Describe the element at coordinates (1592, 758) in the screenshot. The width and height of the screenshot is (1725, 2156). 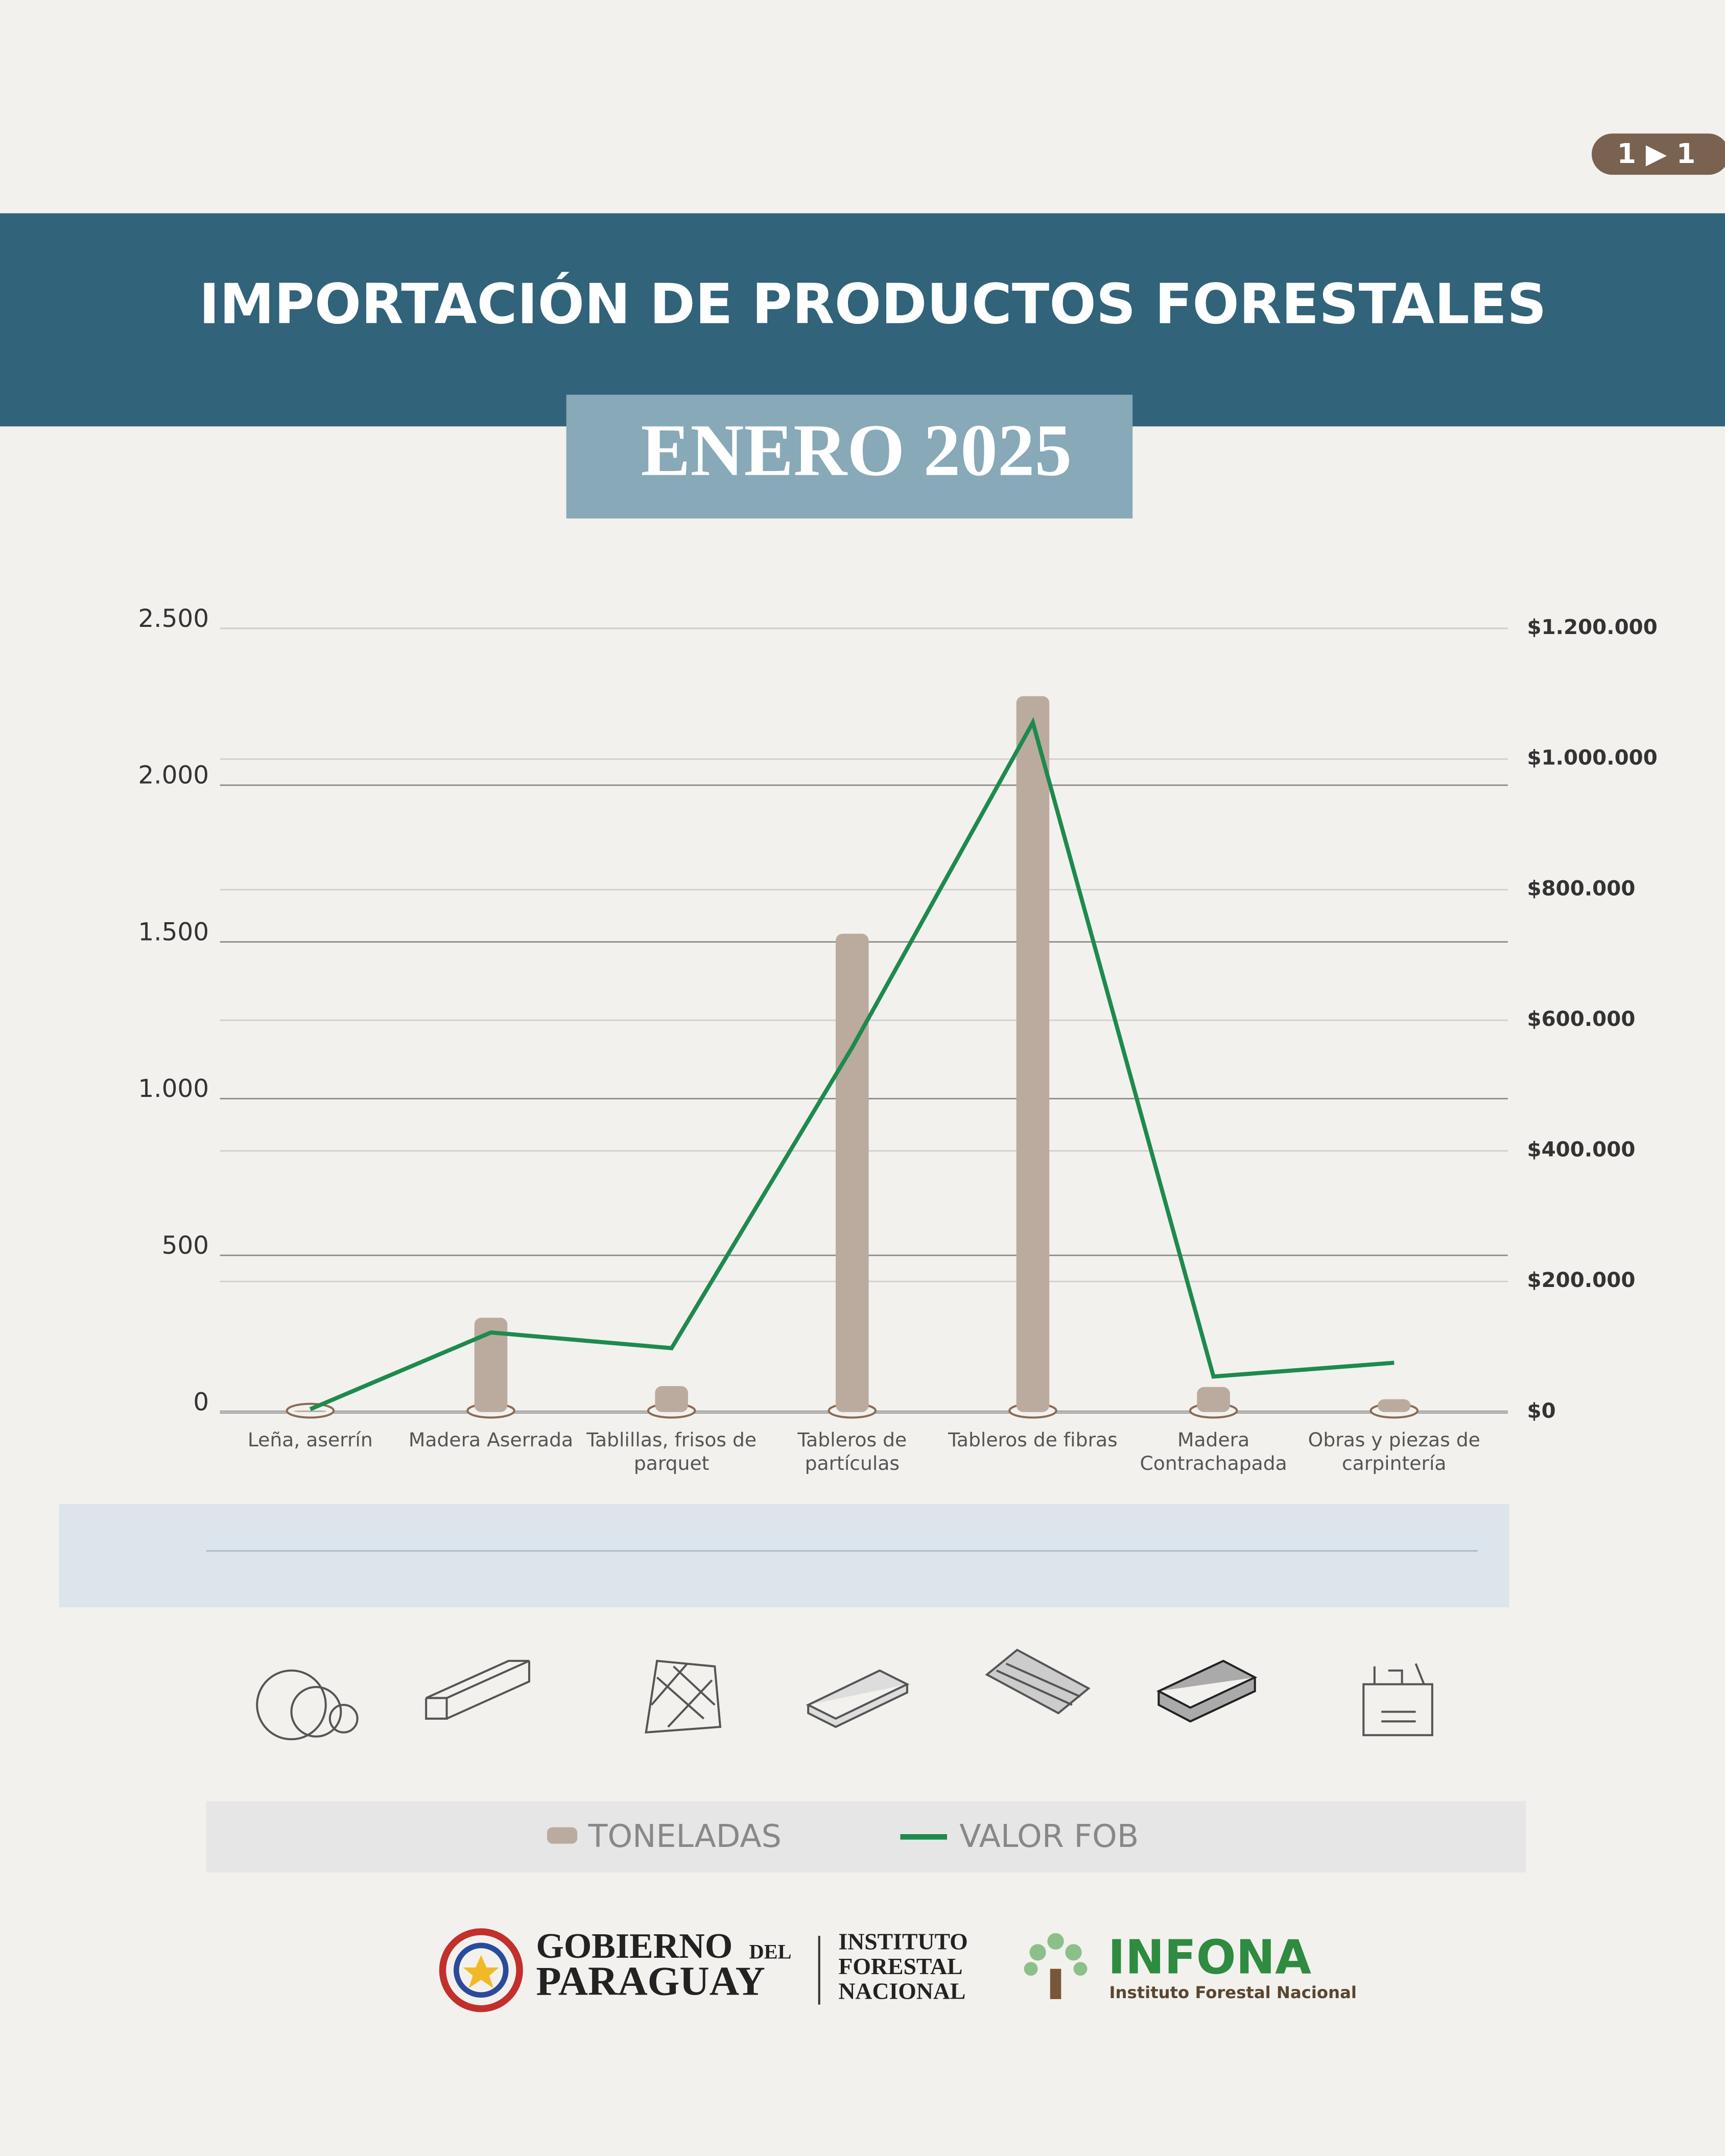
I see `y2-tick-label: $1.000.000` at that location.